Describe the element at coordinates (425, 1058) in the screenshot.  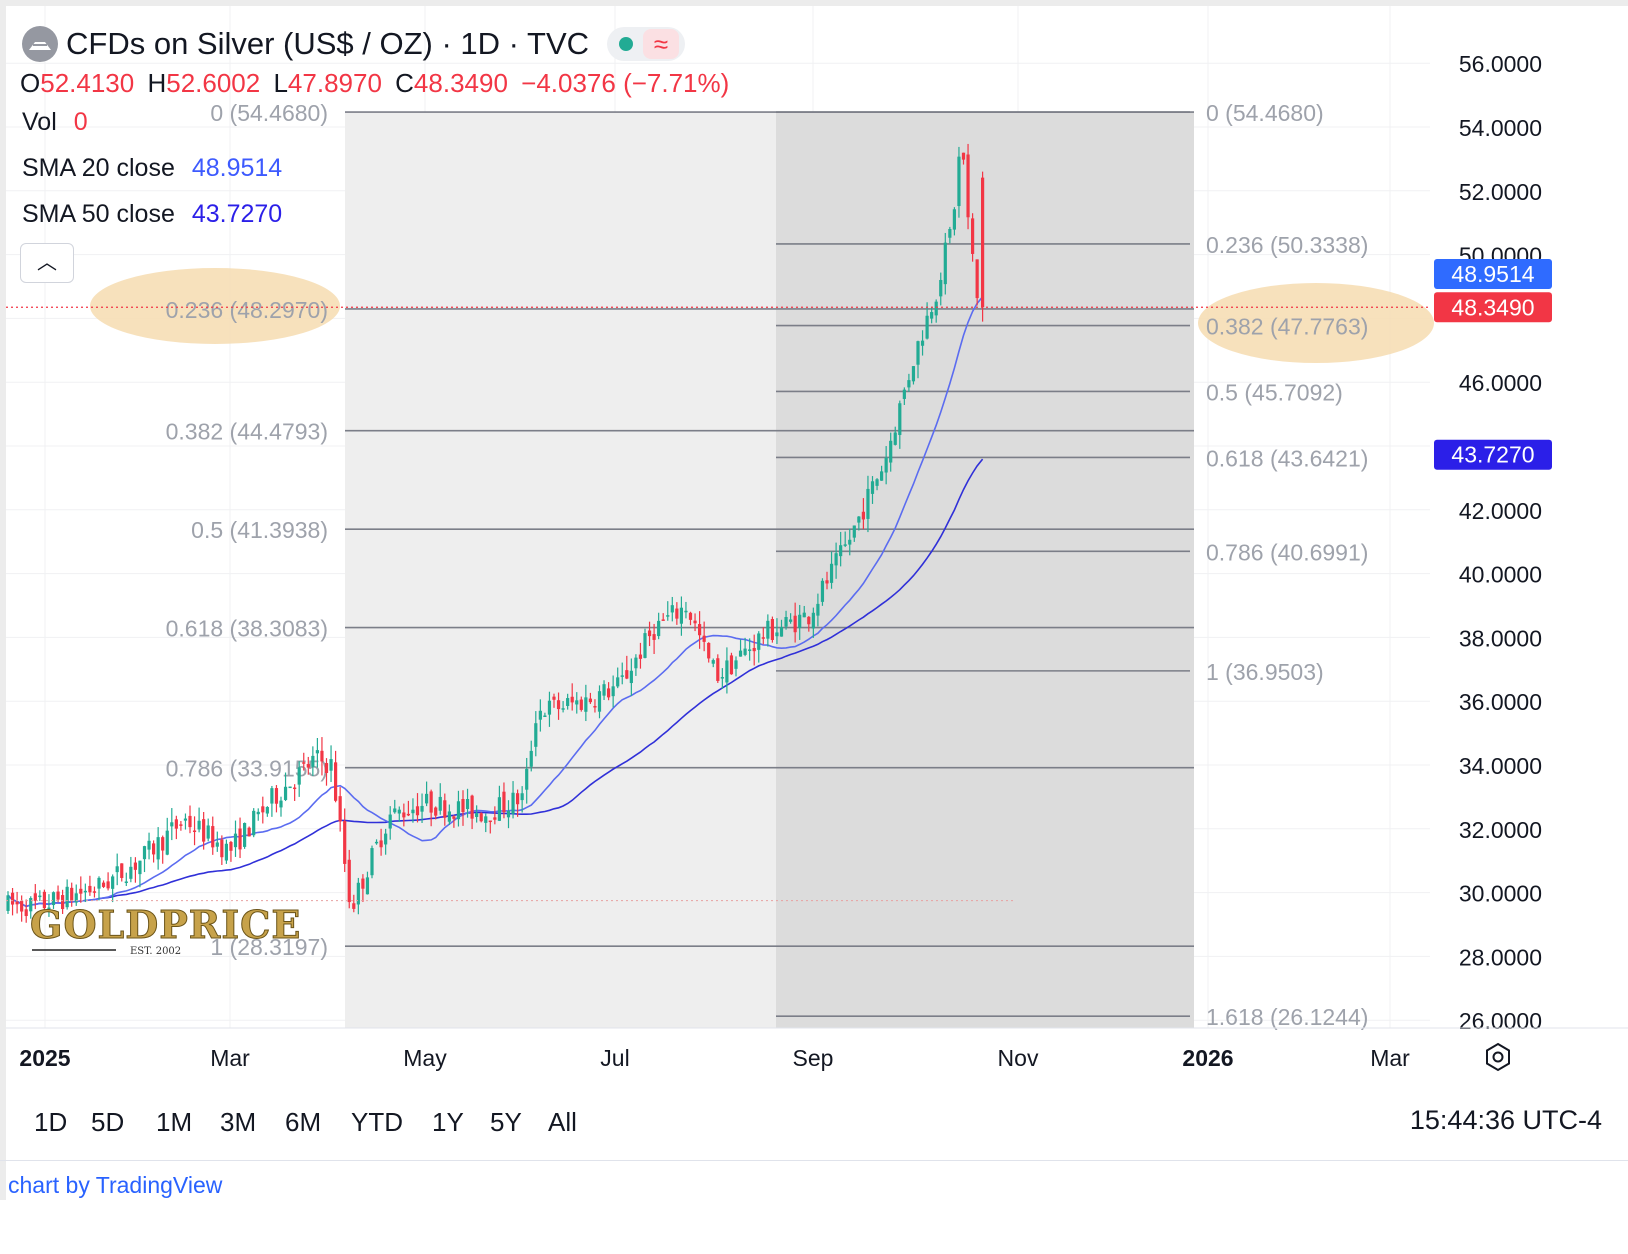
I see `time-axis-label: May` at that location.